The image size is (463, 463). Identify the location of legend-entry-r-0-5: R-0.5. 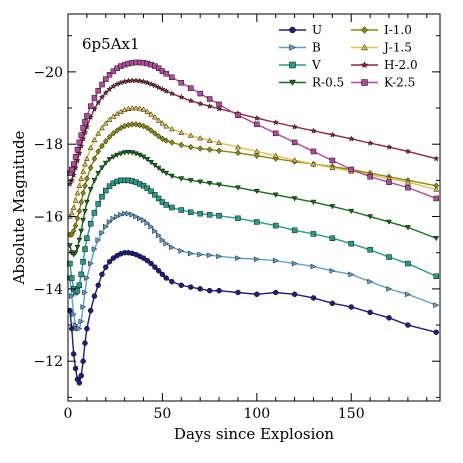
(311, 83).